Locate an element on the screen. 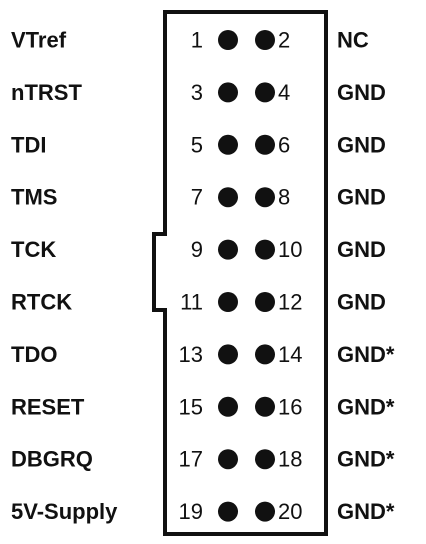  pin-number-right: 12 is located at coordinates (290, 302).